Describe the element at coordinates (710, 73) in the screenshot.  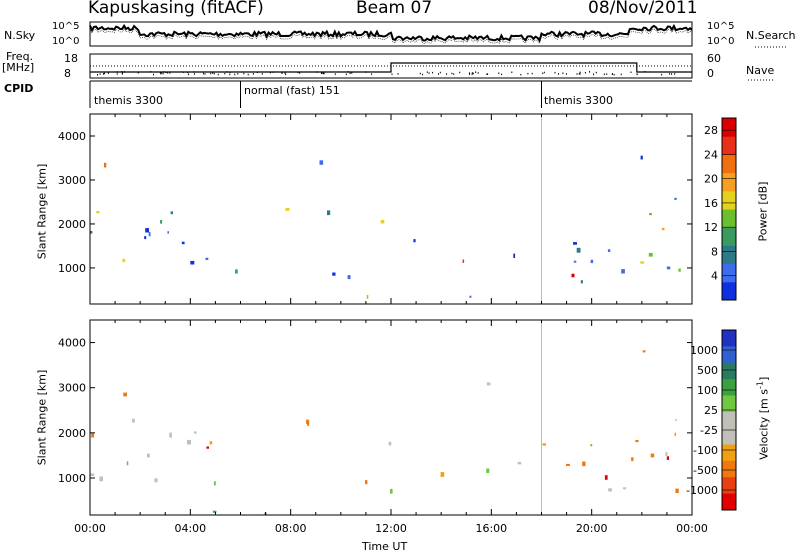
I see `nave-tick-low: 0` at that location.